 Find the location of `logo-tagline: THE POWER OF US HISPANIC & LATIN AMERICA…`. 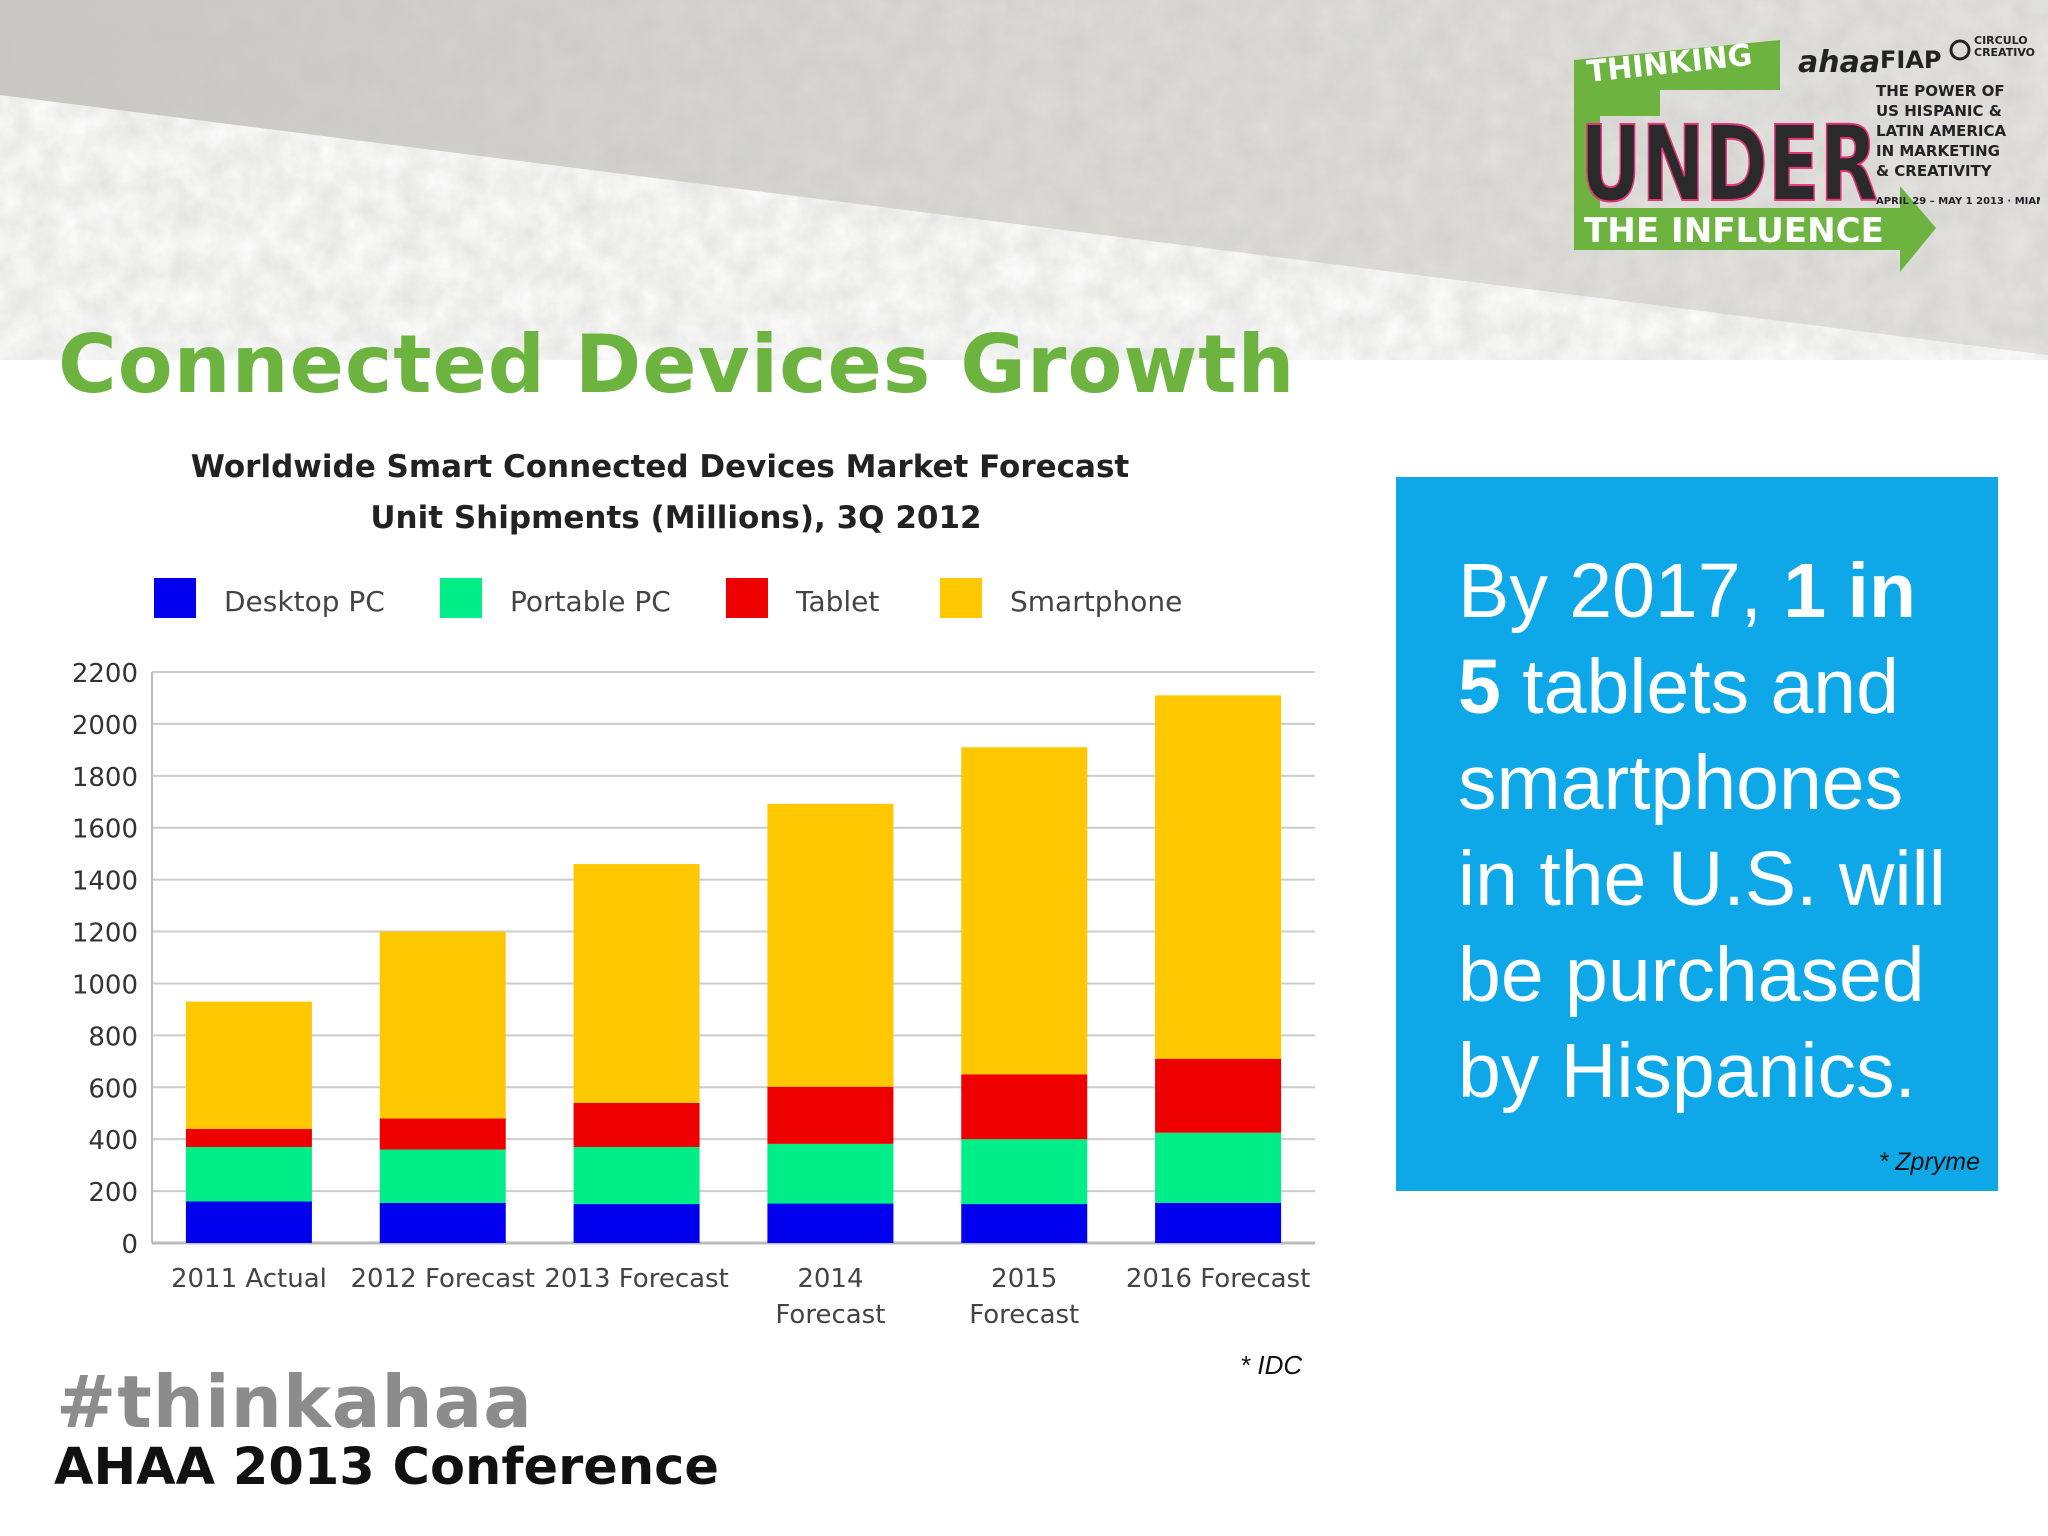

logo-tagline: THE POWER OF US HISPANIC & LATIN AMERICA… is located at coordinates (1941, 131).